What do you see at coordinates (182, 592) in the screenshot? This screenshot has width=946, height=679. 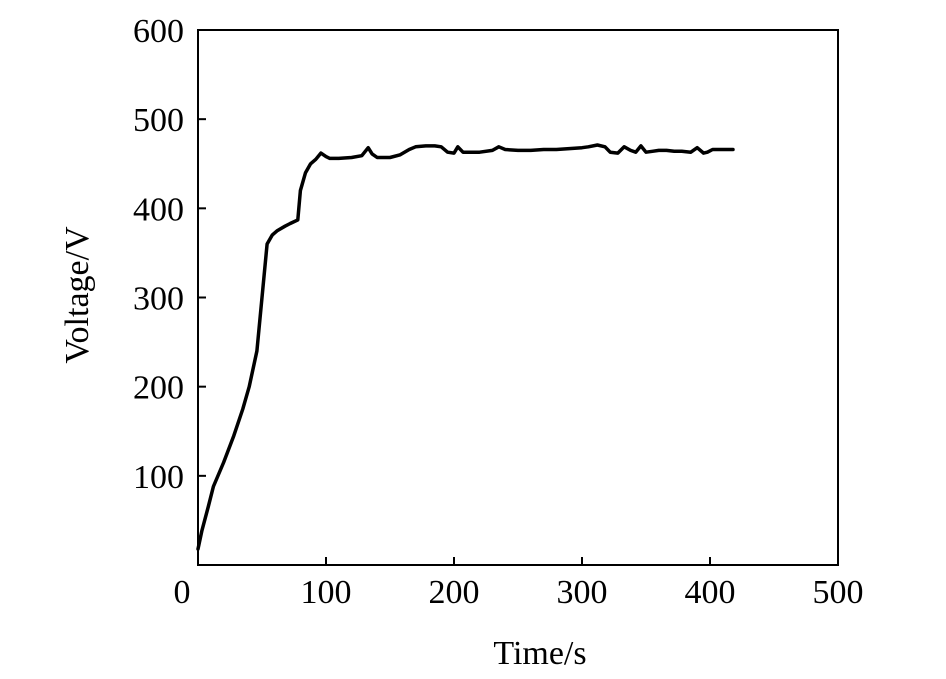 I see `x-tick-label: 0` at bounding box center [182, 592].